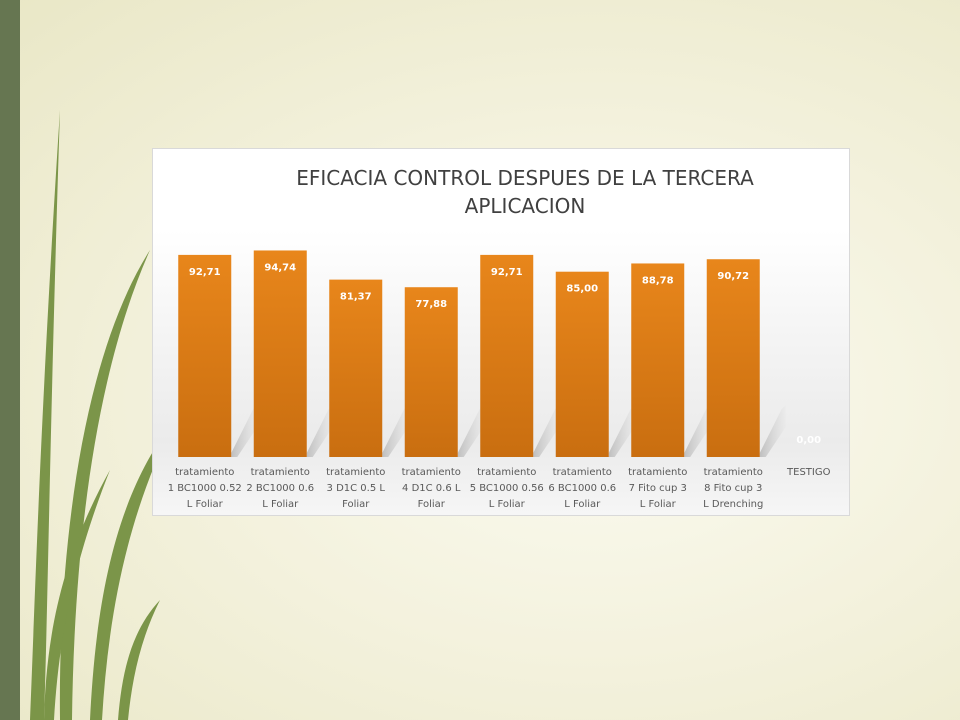 The height and width of the screenshot is (720, 960). I want to click on bar-value-label: 90,72, so click(733, 276).